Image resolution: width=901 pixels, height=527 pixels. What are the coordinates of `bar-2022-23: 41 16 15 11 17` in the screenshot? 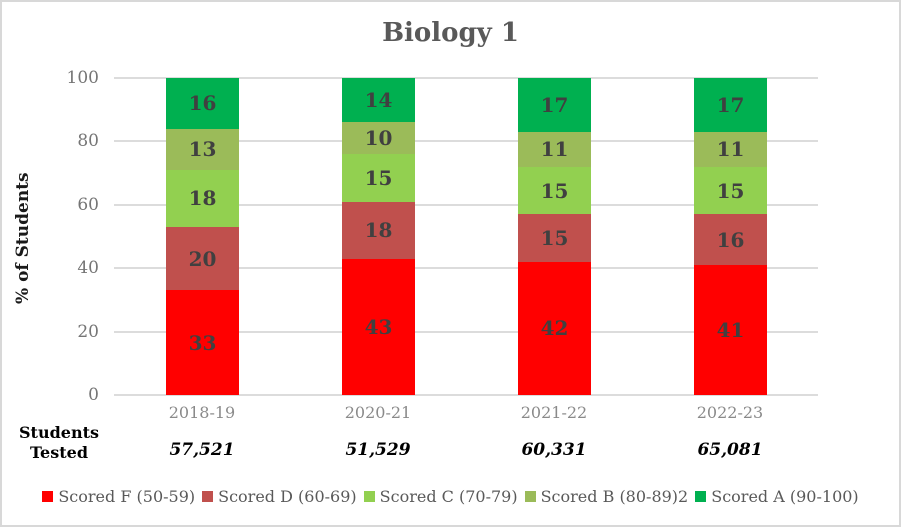 It's located at (730, 236).